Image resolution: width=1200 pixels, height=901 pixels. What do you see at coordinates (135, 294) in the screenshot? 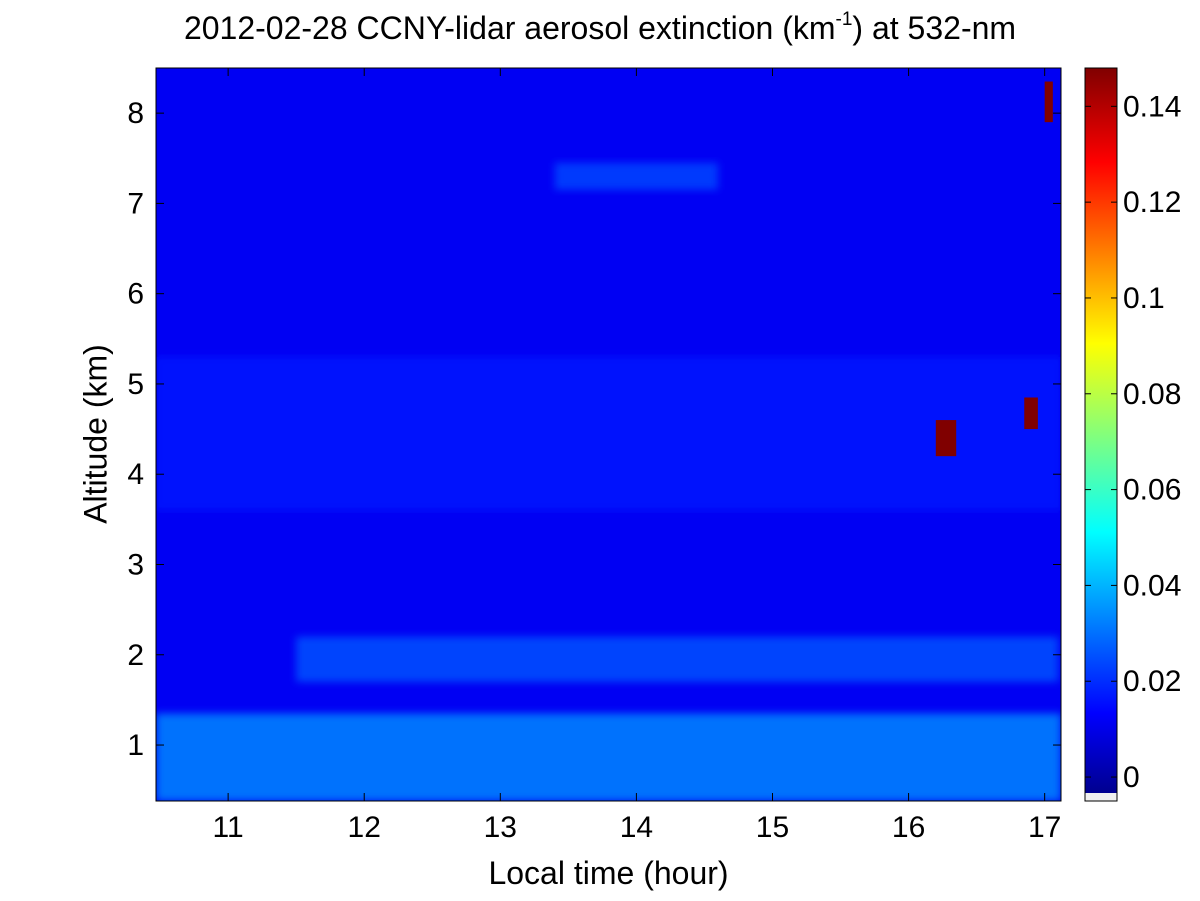
I see `y-tick-label: 6` at bounding box center [135, 294].